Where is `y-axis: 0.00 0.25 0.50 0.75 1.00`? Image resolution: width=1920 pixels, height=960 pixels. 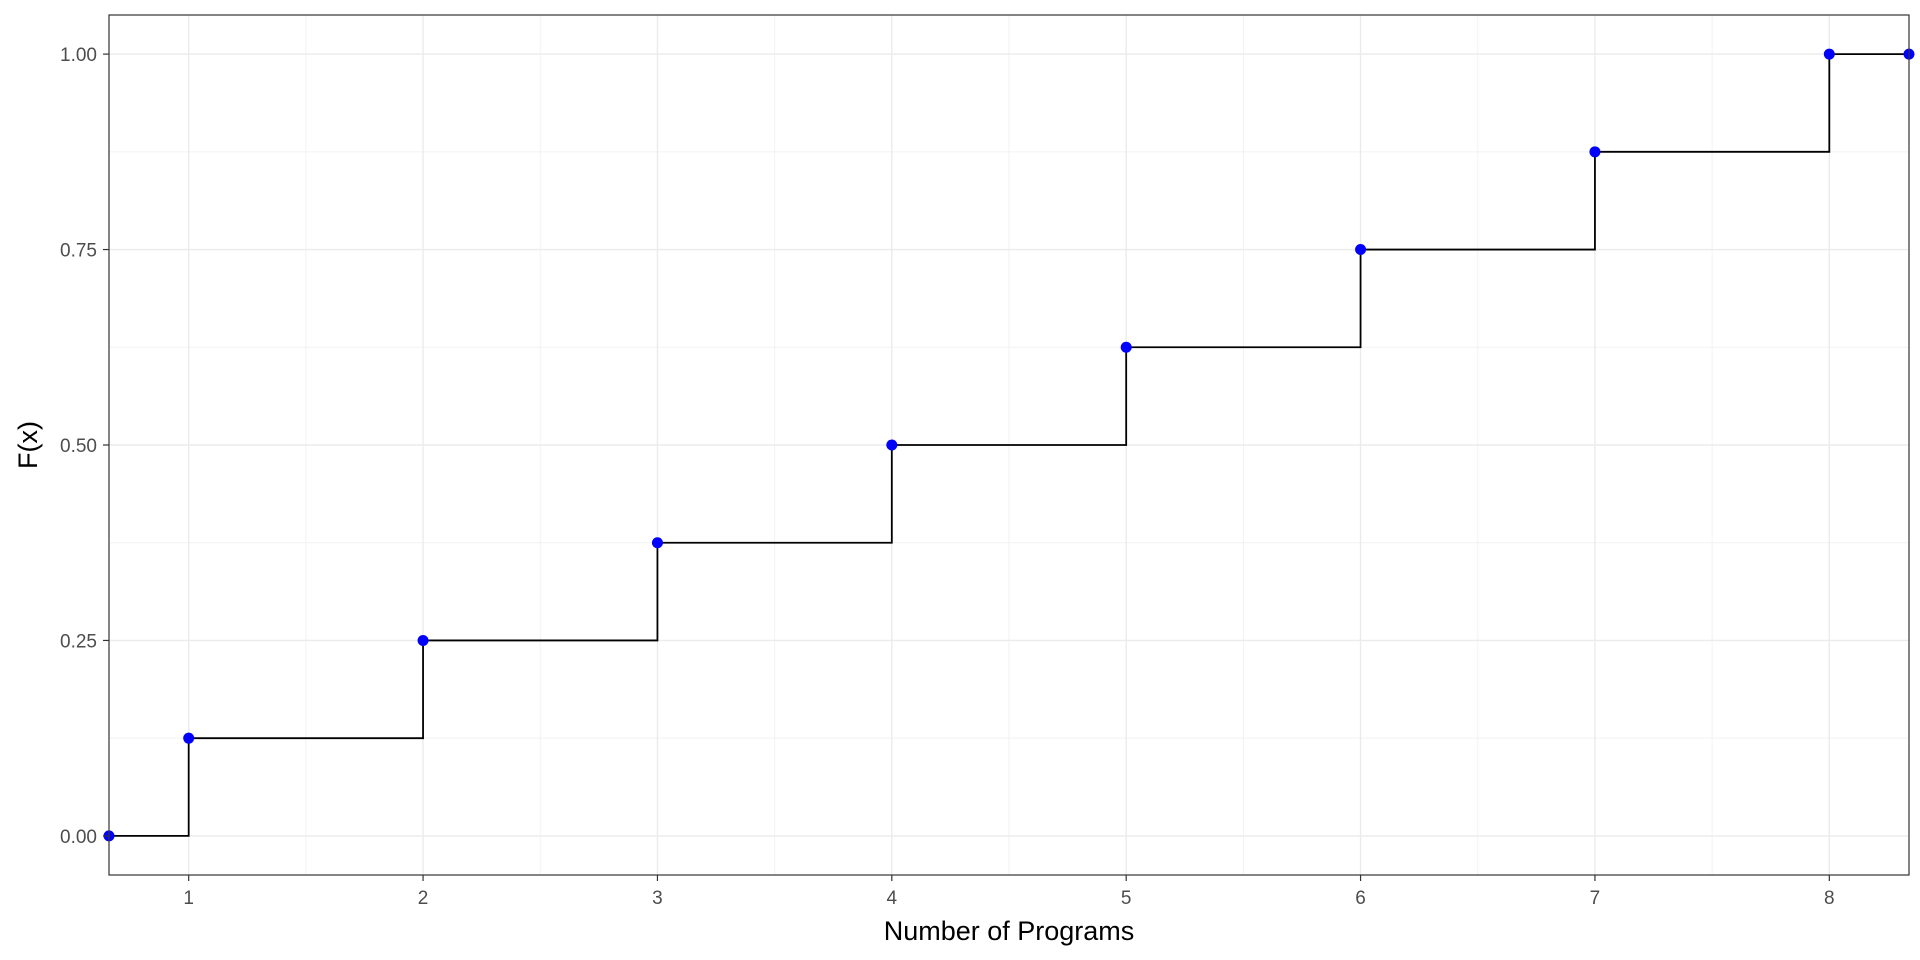
y-axis: 0.00 0.25 0.50 0.75 1.00 is located at coordinates (84, 446).